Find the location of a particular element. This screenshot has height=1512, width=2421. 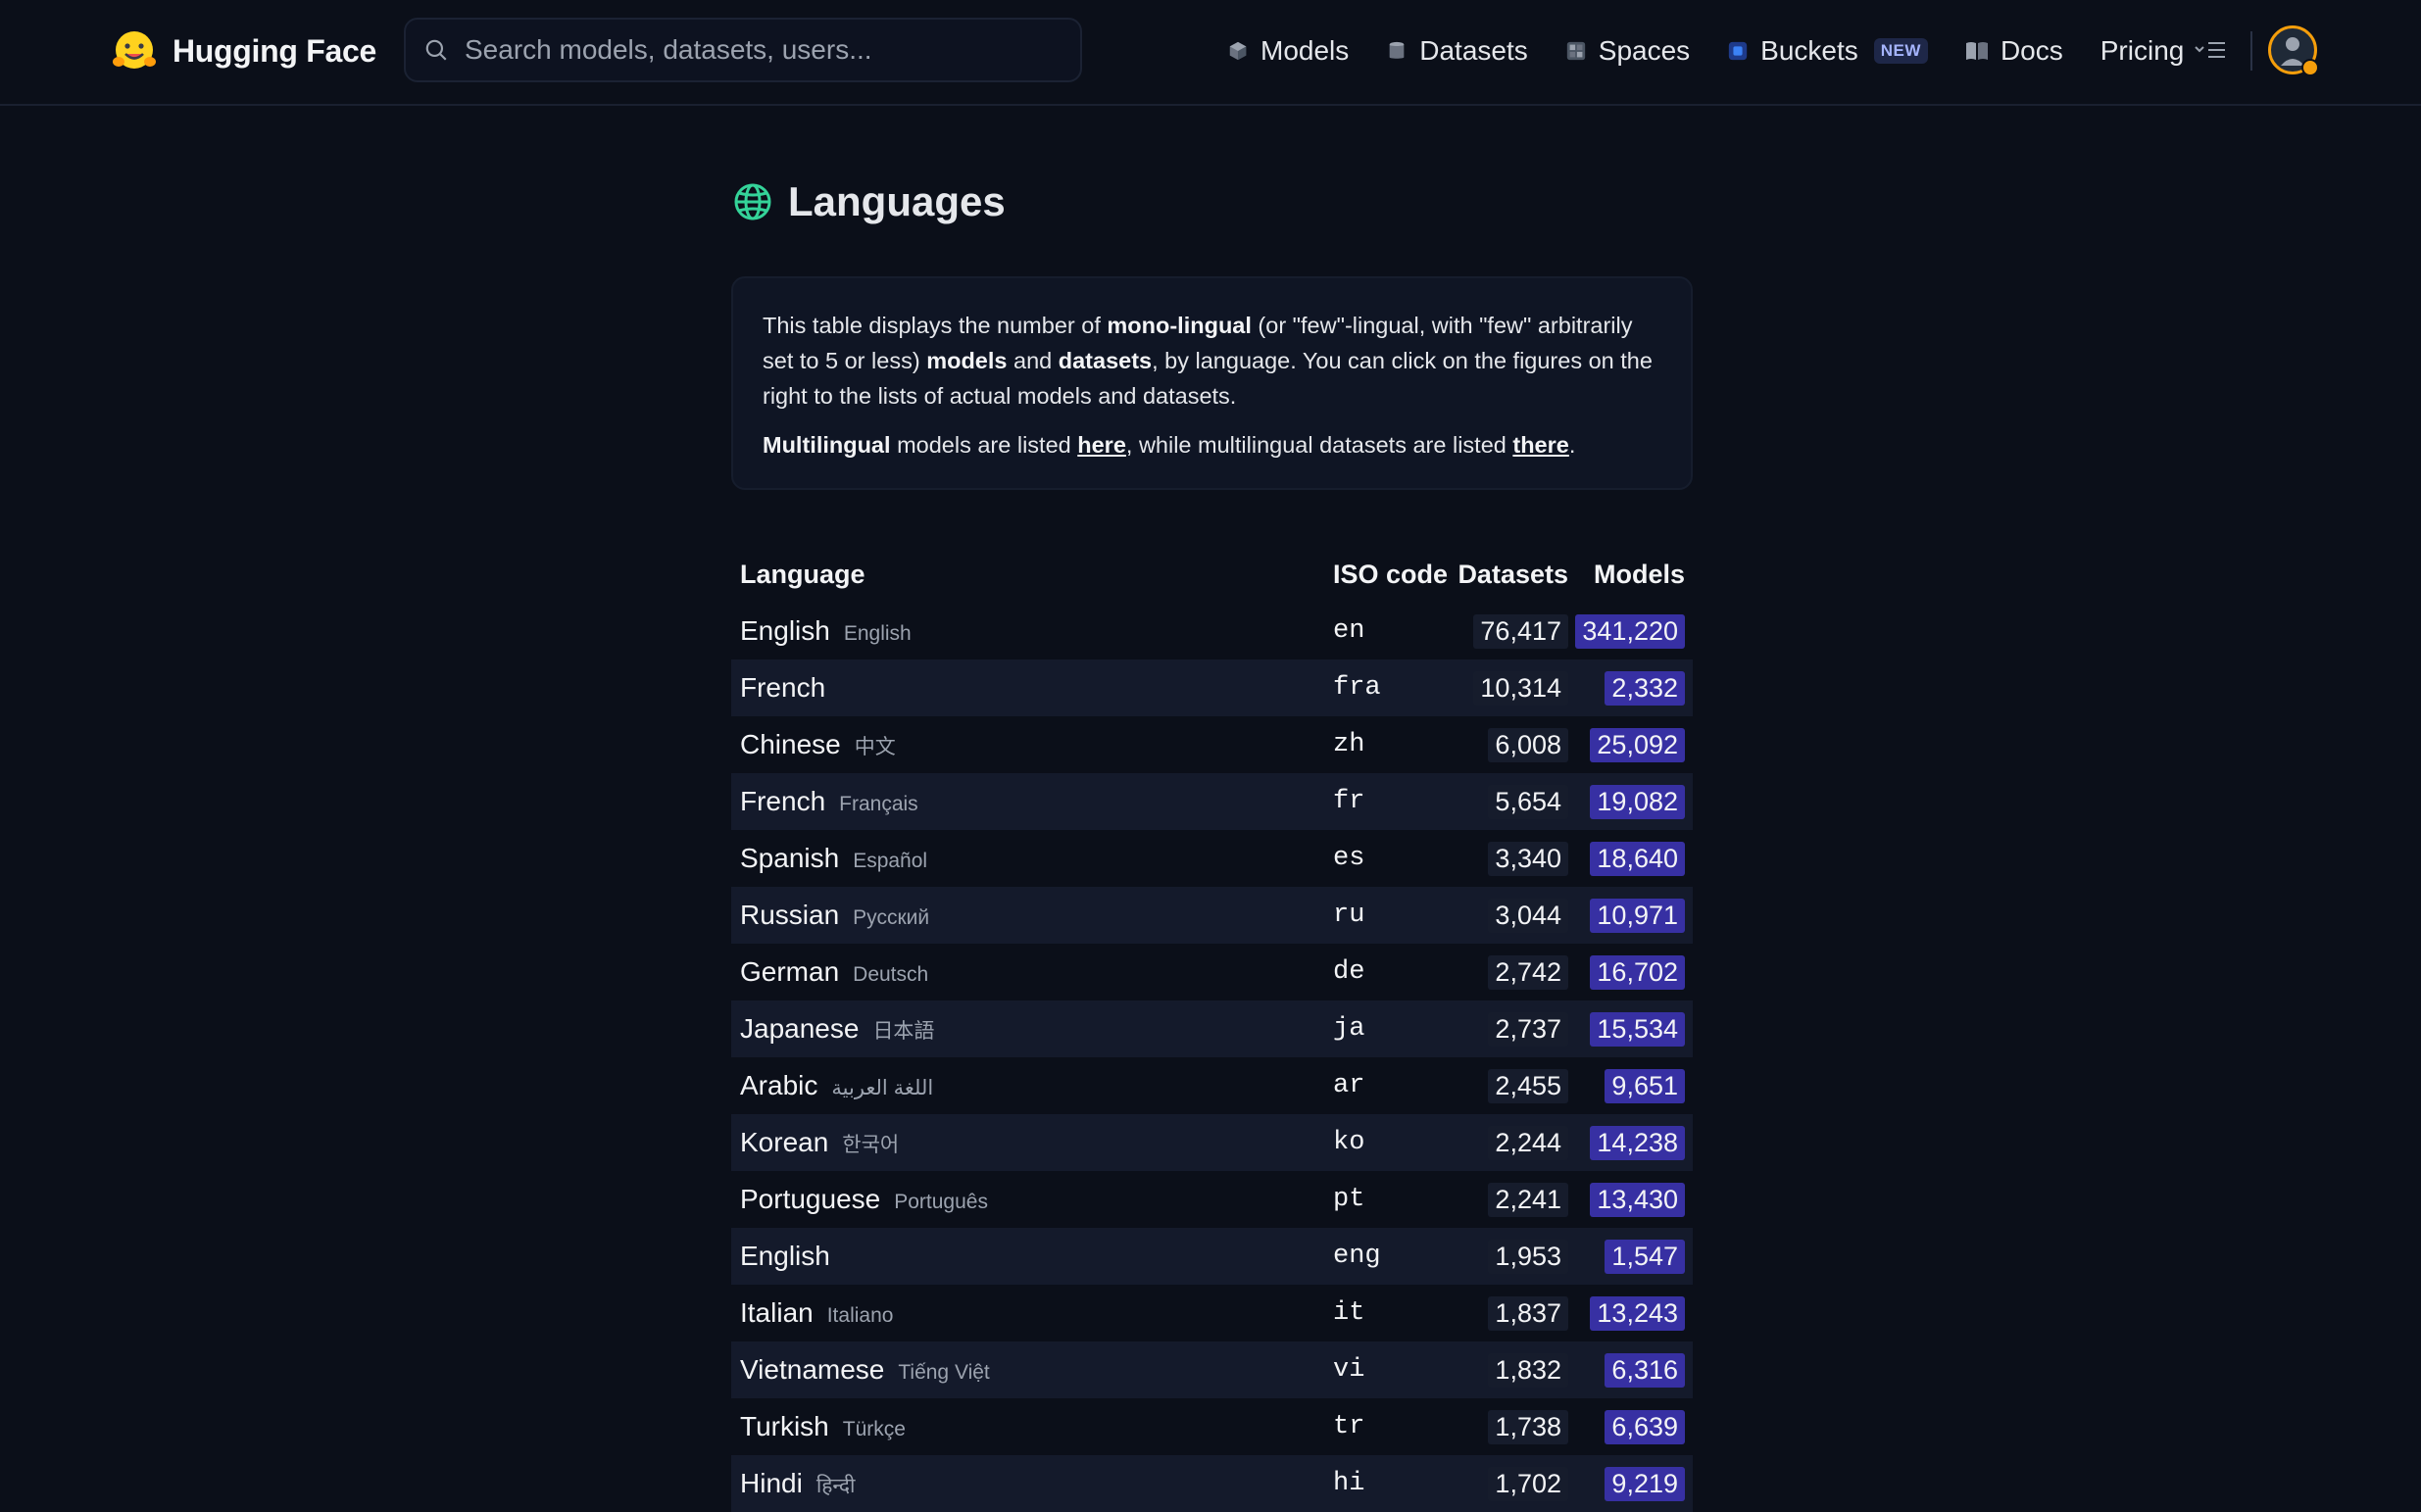

table-row: Vietnamese Tiếng Việt vi 1,832 6,316 is located at coordinates (1212, 1369).